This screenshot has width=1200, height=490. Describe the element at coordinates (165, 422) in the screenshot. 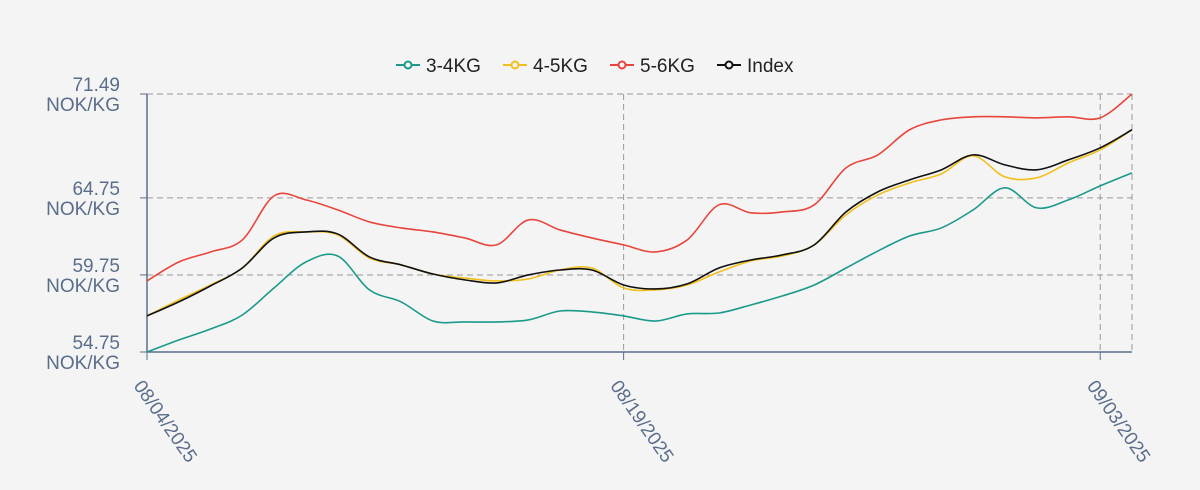

I see `x-tick-label: 08/04/2025` at that location.